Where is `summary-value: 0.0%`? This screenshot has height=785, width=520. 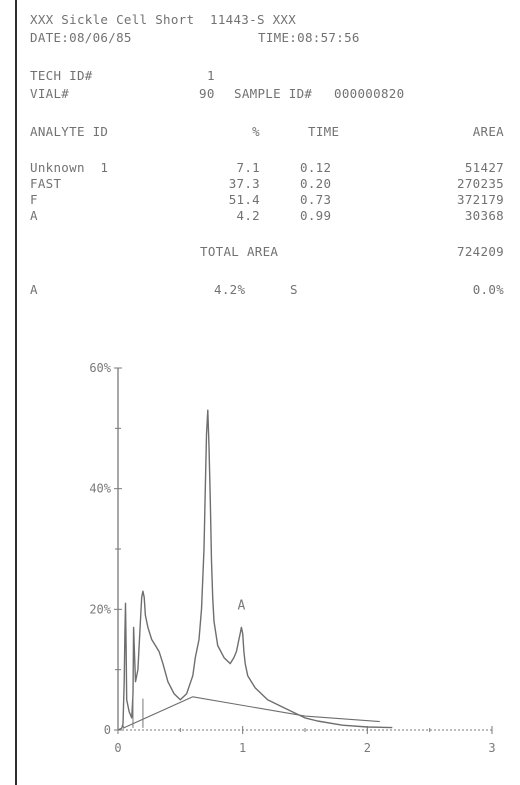
summary-value: 0.0% is located at coordinates (488, 289).